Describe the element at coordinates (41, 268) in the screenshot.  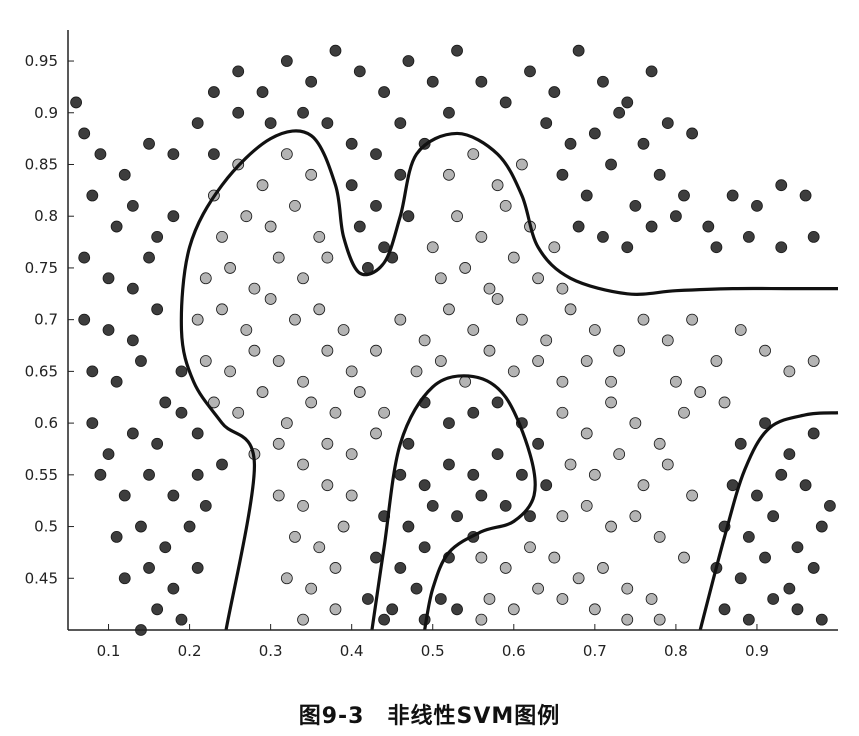
I see `y-tick-label: 0.75` at that location.